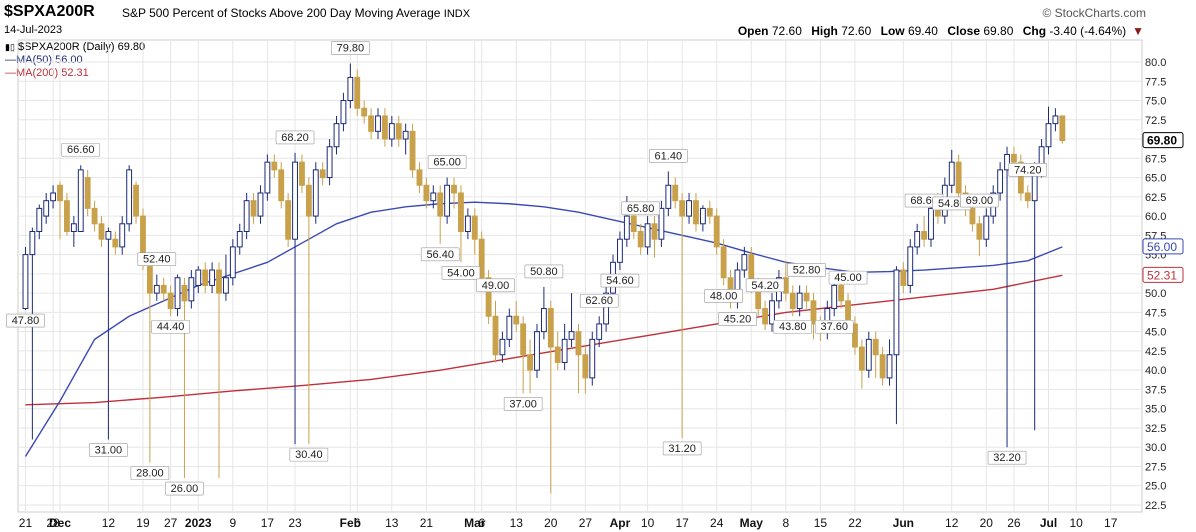 The height and width of the screenshot is (532, 1196). What do you see at coordinates (1155, 179) in the screenshot?
I see `y-tick-label: 65.0` at bounding box center [1155, 179].